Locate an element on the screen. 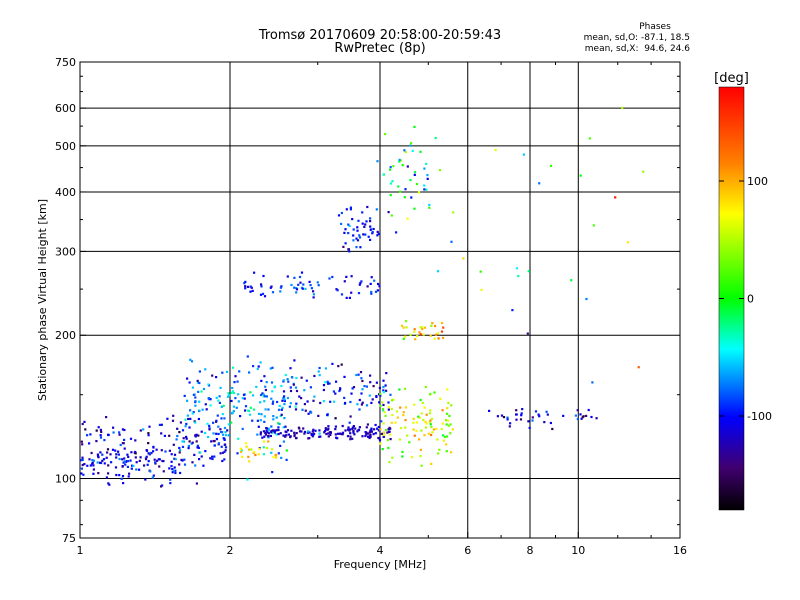  x-tick-label: 4 is located at coordinates (380, 550).